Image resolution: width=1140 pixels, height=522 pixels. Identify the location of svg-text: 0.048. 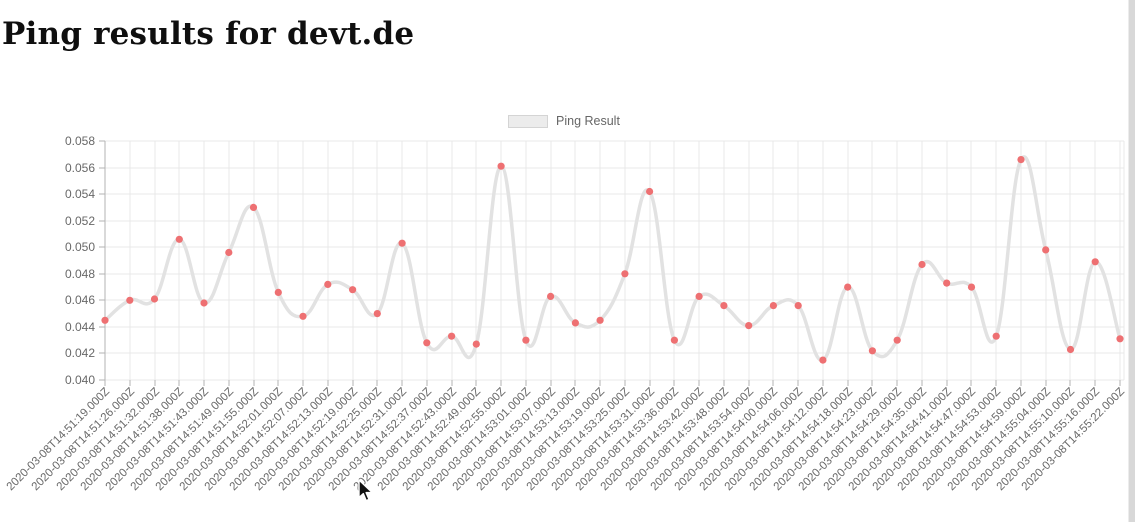
(80, 274).